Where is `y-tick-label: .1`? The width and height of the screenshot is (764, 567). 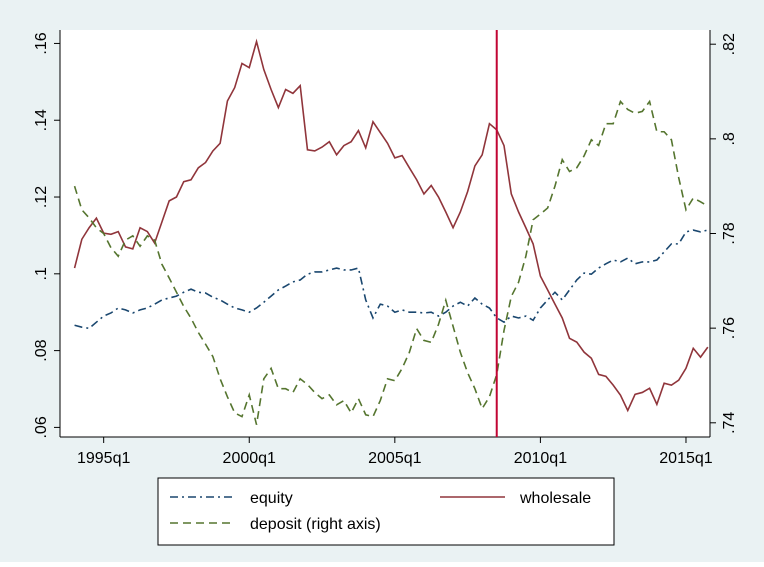
y-tick-label: .1 is located at coordinates (41, 273).